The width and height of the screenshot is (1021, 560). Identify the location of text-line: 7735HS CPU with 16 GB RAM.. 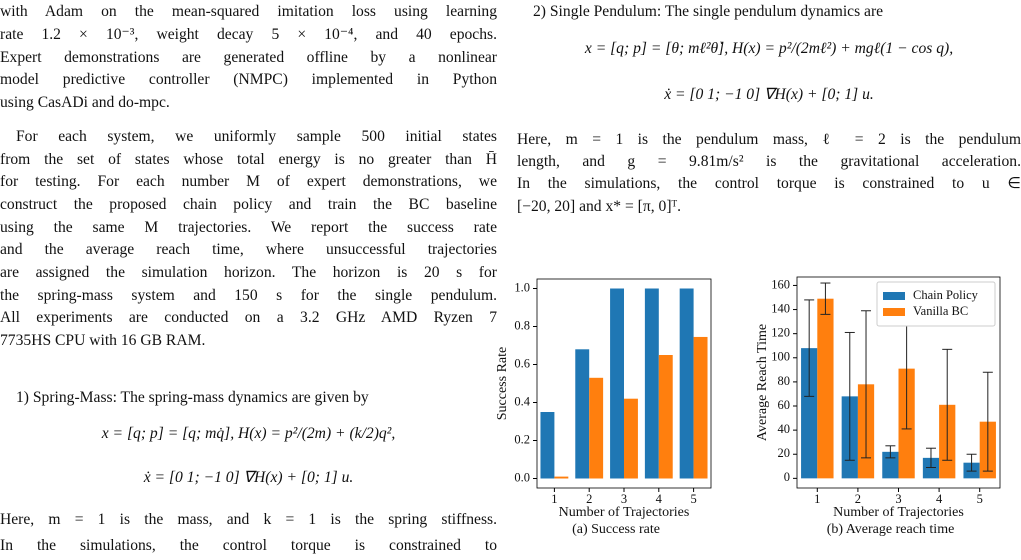
(103, 340).